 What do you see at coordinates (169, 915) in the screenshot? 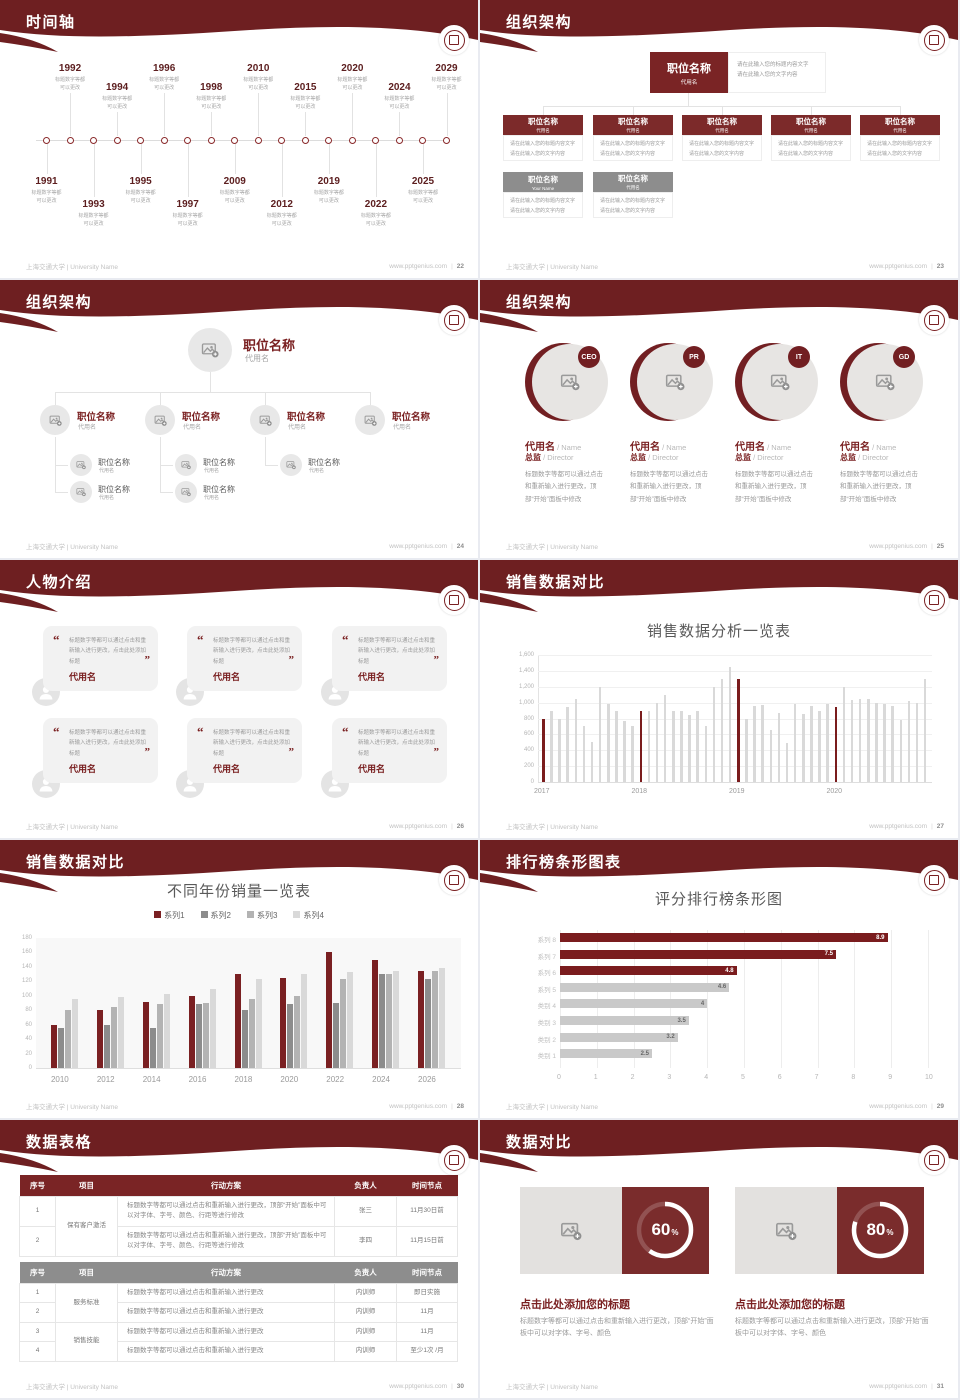
I see `legend-item: 系列1` at bounding box center [169, 915].